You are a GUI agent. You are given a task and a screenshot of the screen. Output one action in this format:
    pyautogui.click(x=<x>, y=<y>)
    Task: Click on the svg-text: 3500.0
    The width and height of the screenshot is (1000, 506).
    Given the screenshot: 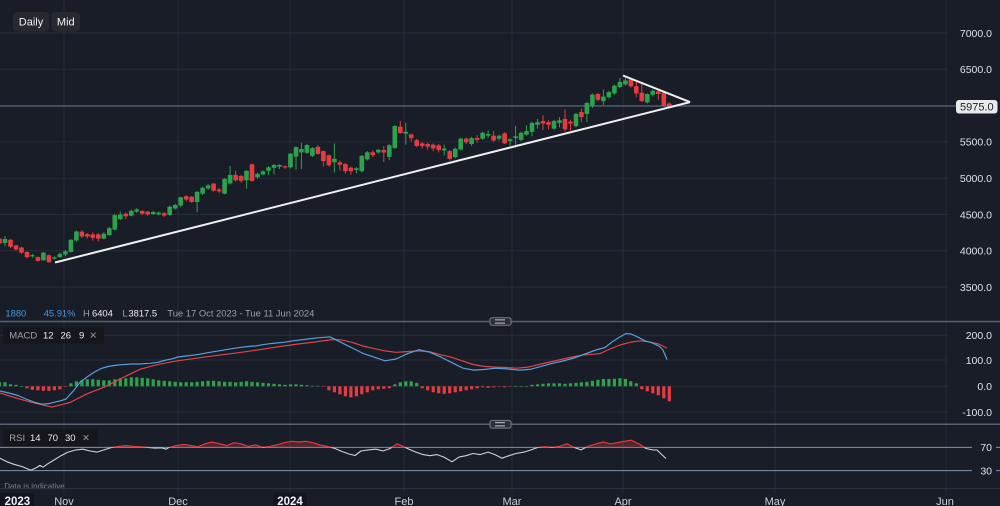 What is the action you would take?
    pyautogui.click(x=976, y=288)
    